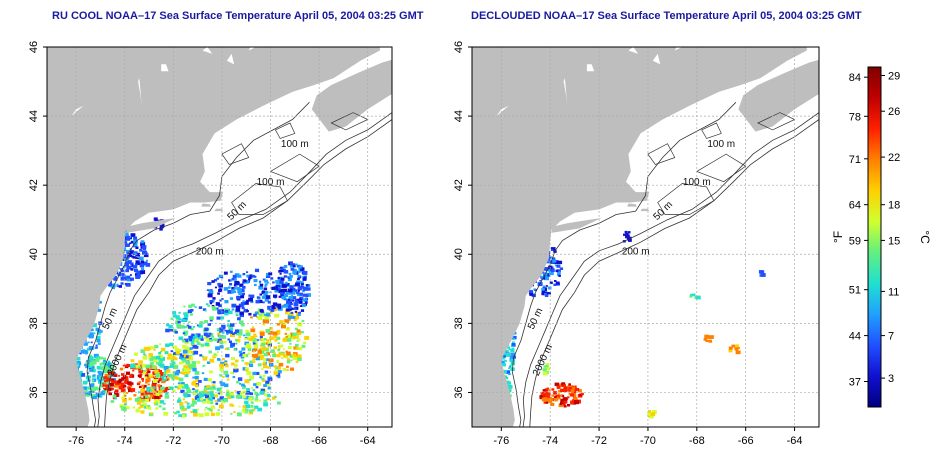 This screenshot has height=475, width=950. What do you see at coordinates (206, 205) in the screenshot?
I see `left-land-island` at bounding box center [206, 205].